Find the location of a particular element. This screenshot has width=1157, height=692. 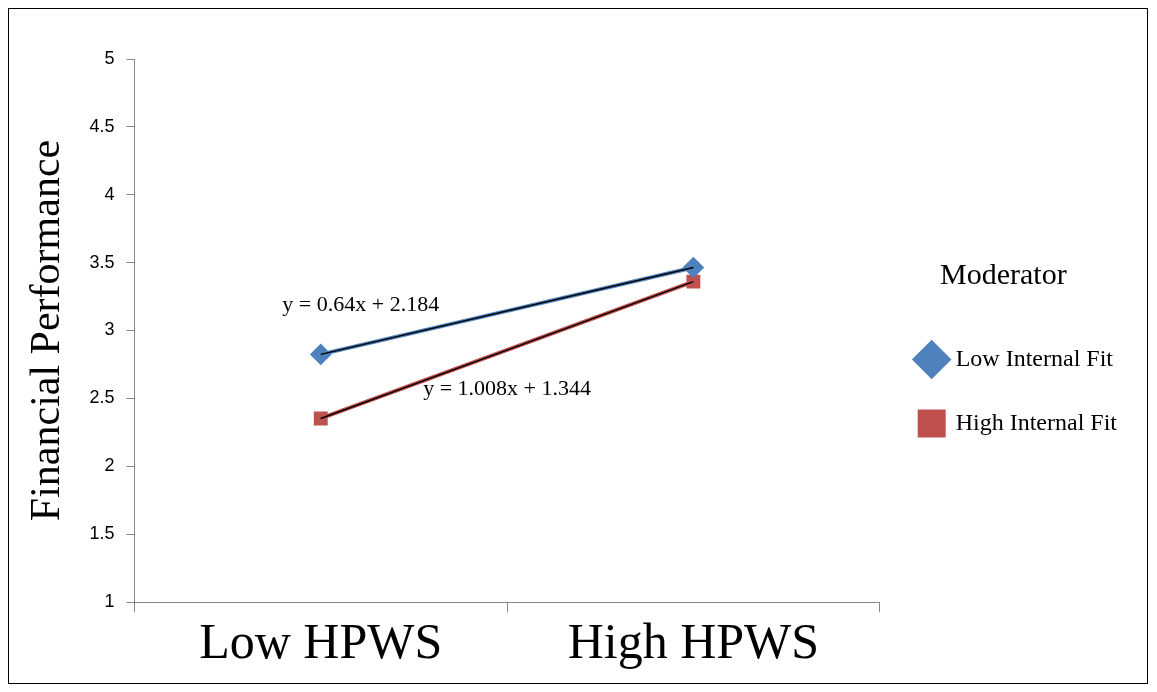

x-tick-label: Low HPWS is located at coordinates (321, 641).